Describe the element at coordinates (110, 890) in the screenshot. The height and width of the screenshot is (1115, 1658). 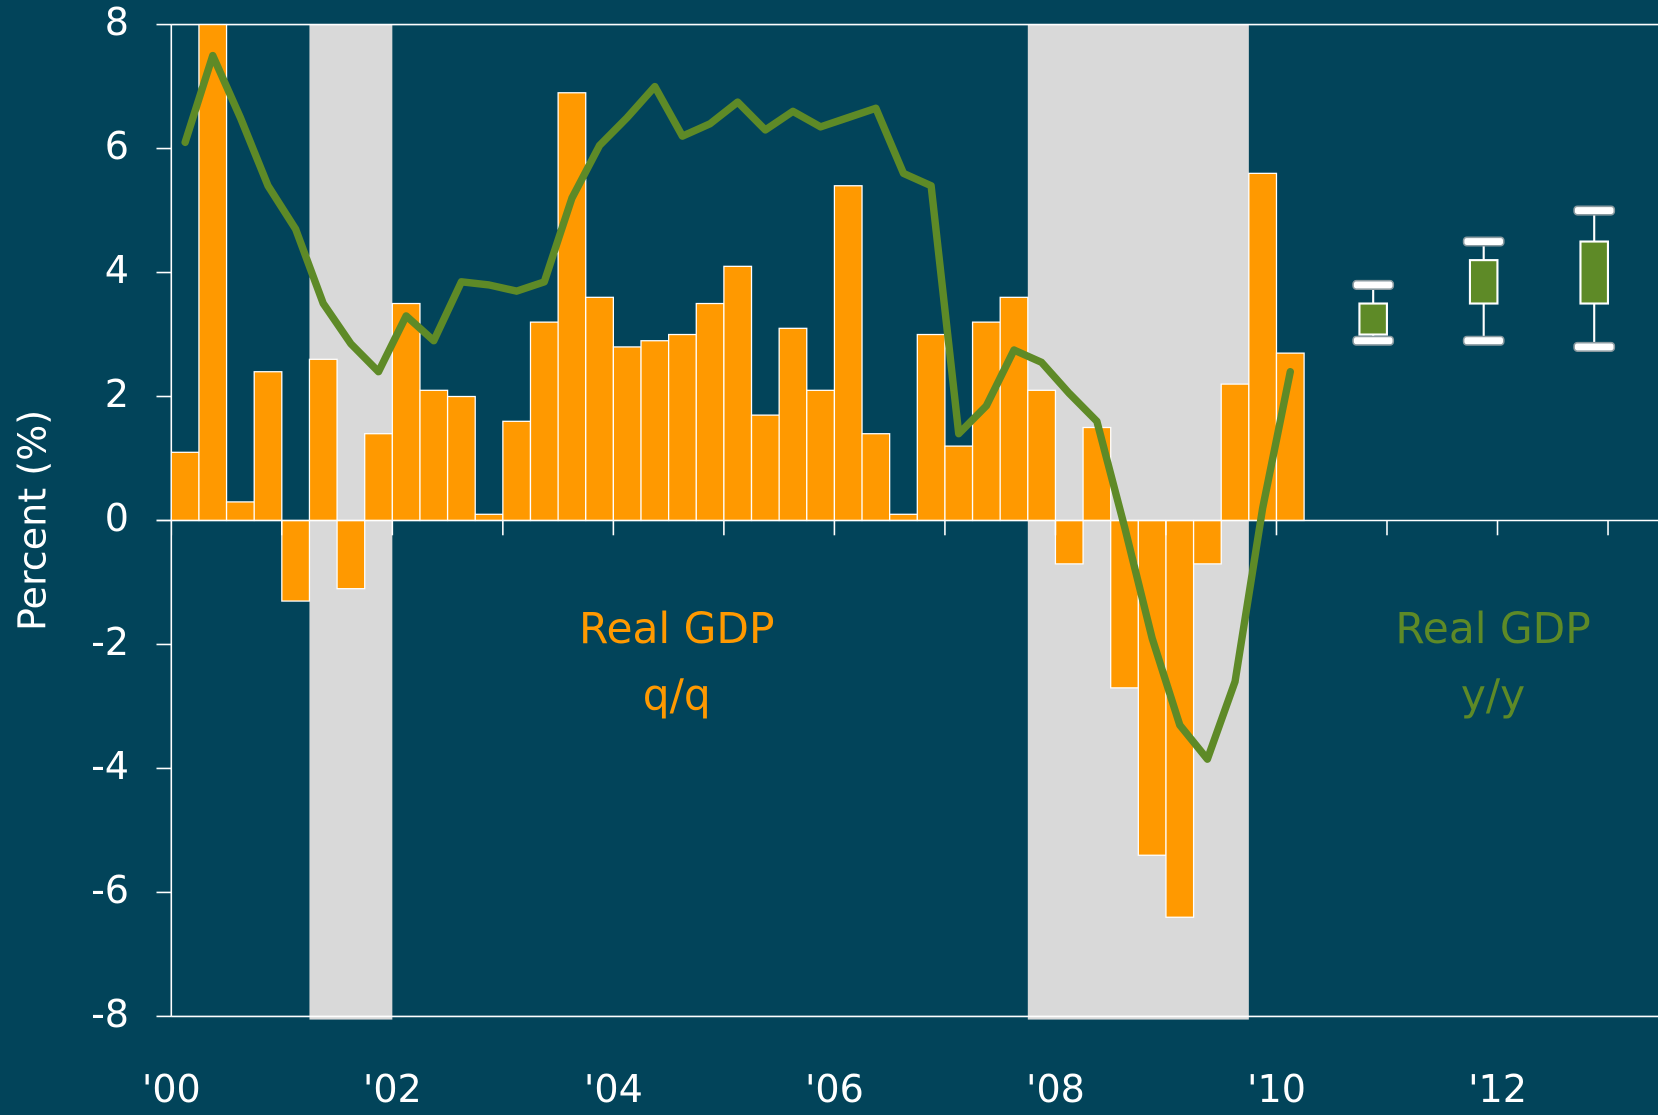
I see `y-tick-label: -6` at that location.